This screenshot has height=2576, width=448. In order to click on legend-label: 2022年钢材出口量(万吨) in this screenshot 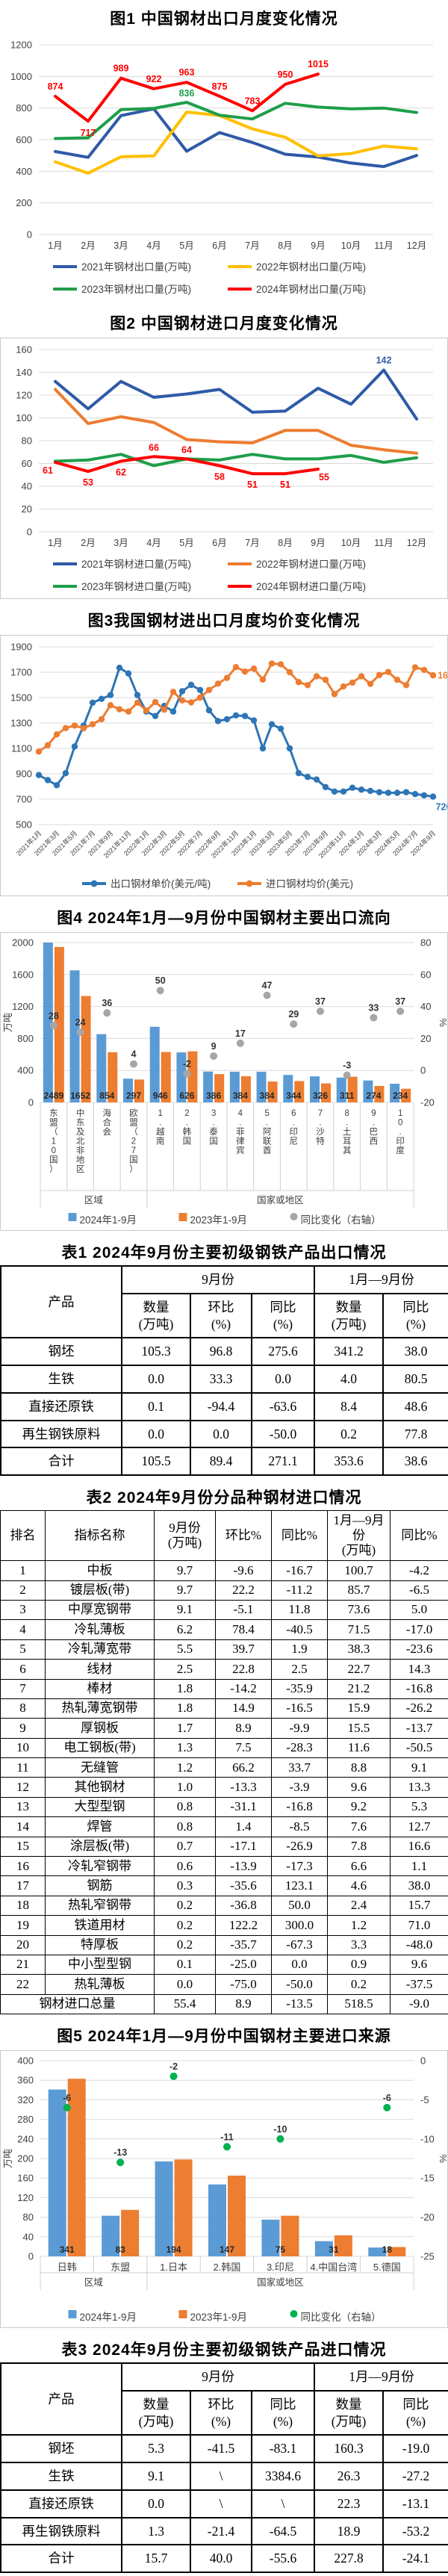, I will do `click(311, 267)`.